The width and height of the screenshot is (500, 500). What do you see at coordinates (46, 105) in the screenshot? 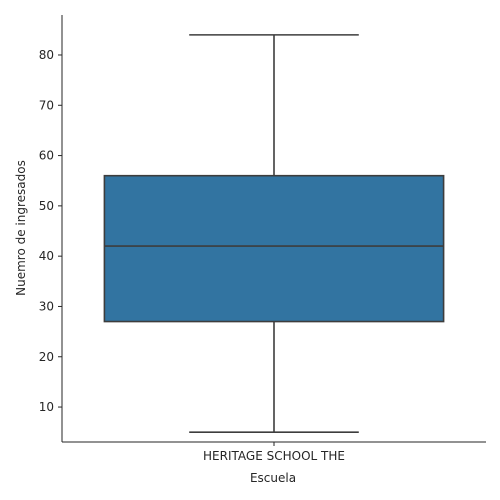
I see `y-tick-label: 70` at bounding box center [46, 105].